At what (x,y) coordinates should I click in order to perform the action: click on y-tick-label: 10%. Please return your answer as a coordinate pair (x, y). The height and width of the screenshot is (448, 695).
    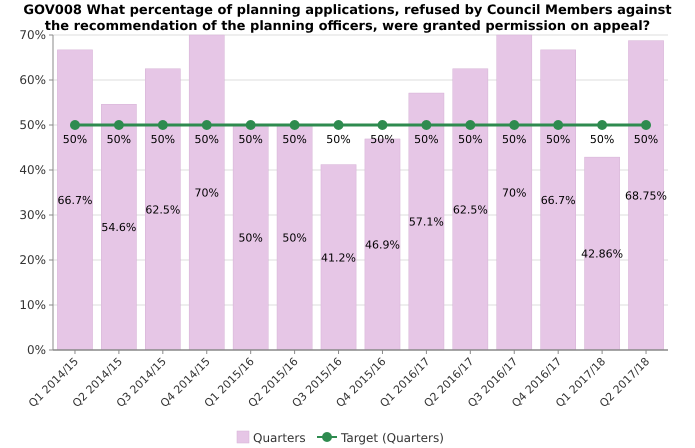
    Looking at the image, I should click on (32, 305).